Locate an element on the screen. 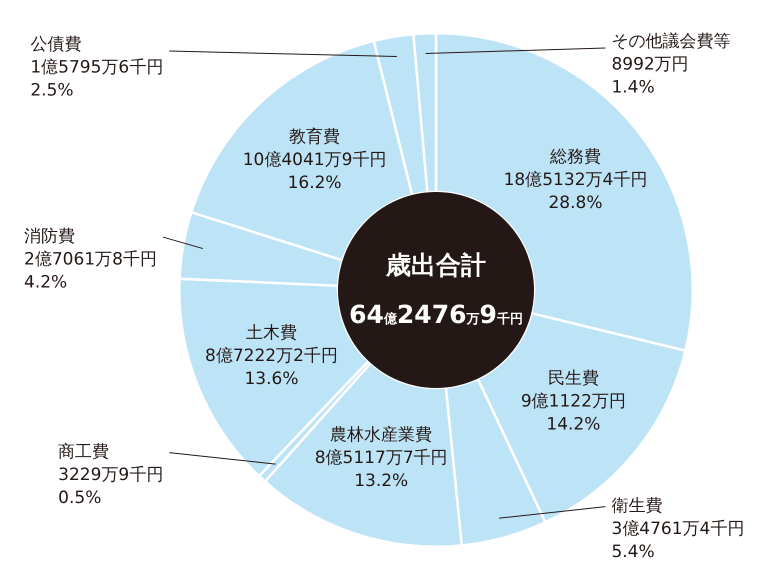  data-label: 10億4041万9千円 16.2% is located at coordinates (314, 172).